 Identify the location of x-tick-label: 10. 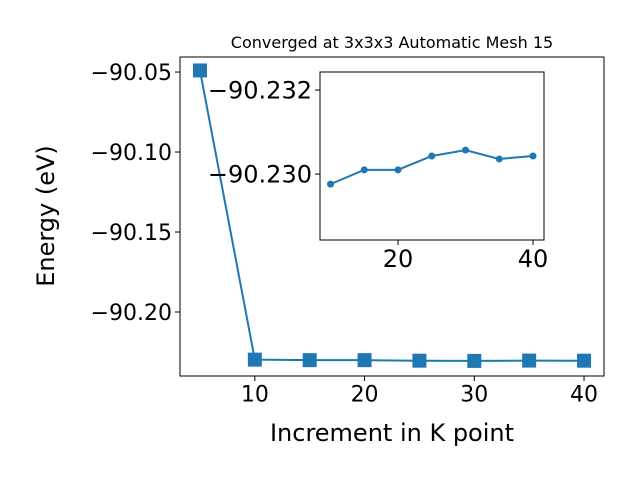
(255, 395).